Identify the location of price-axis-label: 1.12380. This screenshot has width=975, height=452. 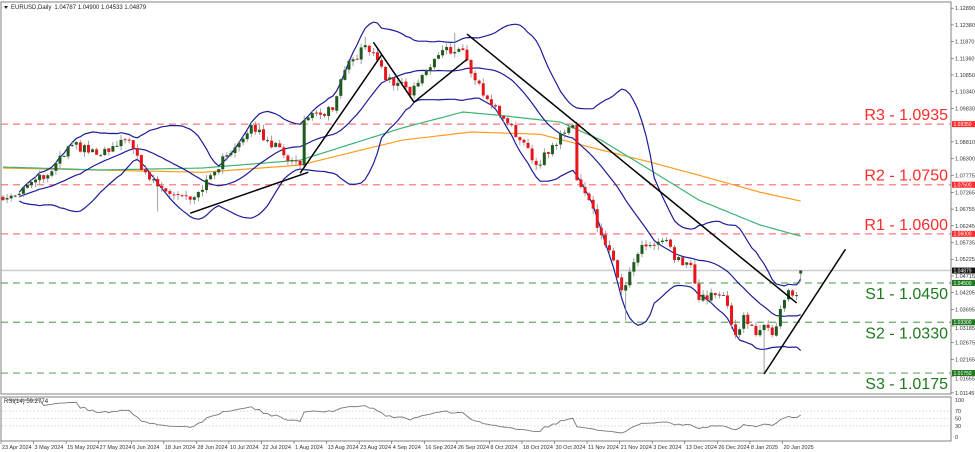
(965, 26).